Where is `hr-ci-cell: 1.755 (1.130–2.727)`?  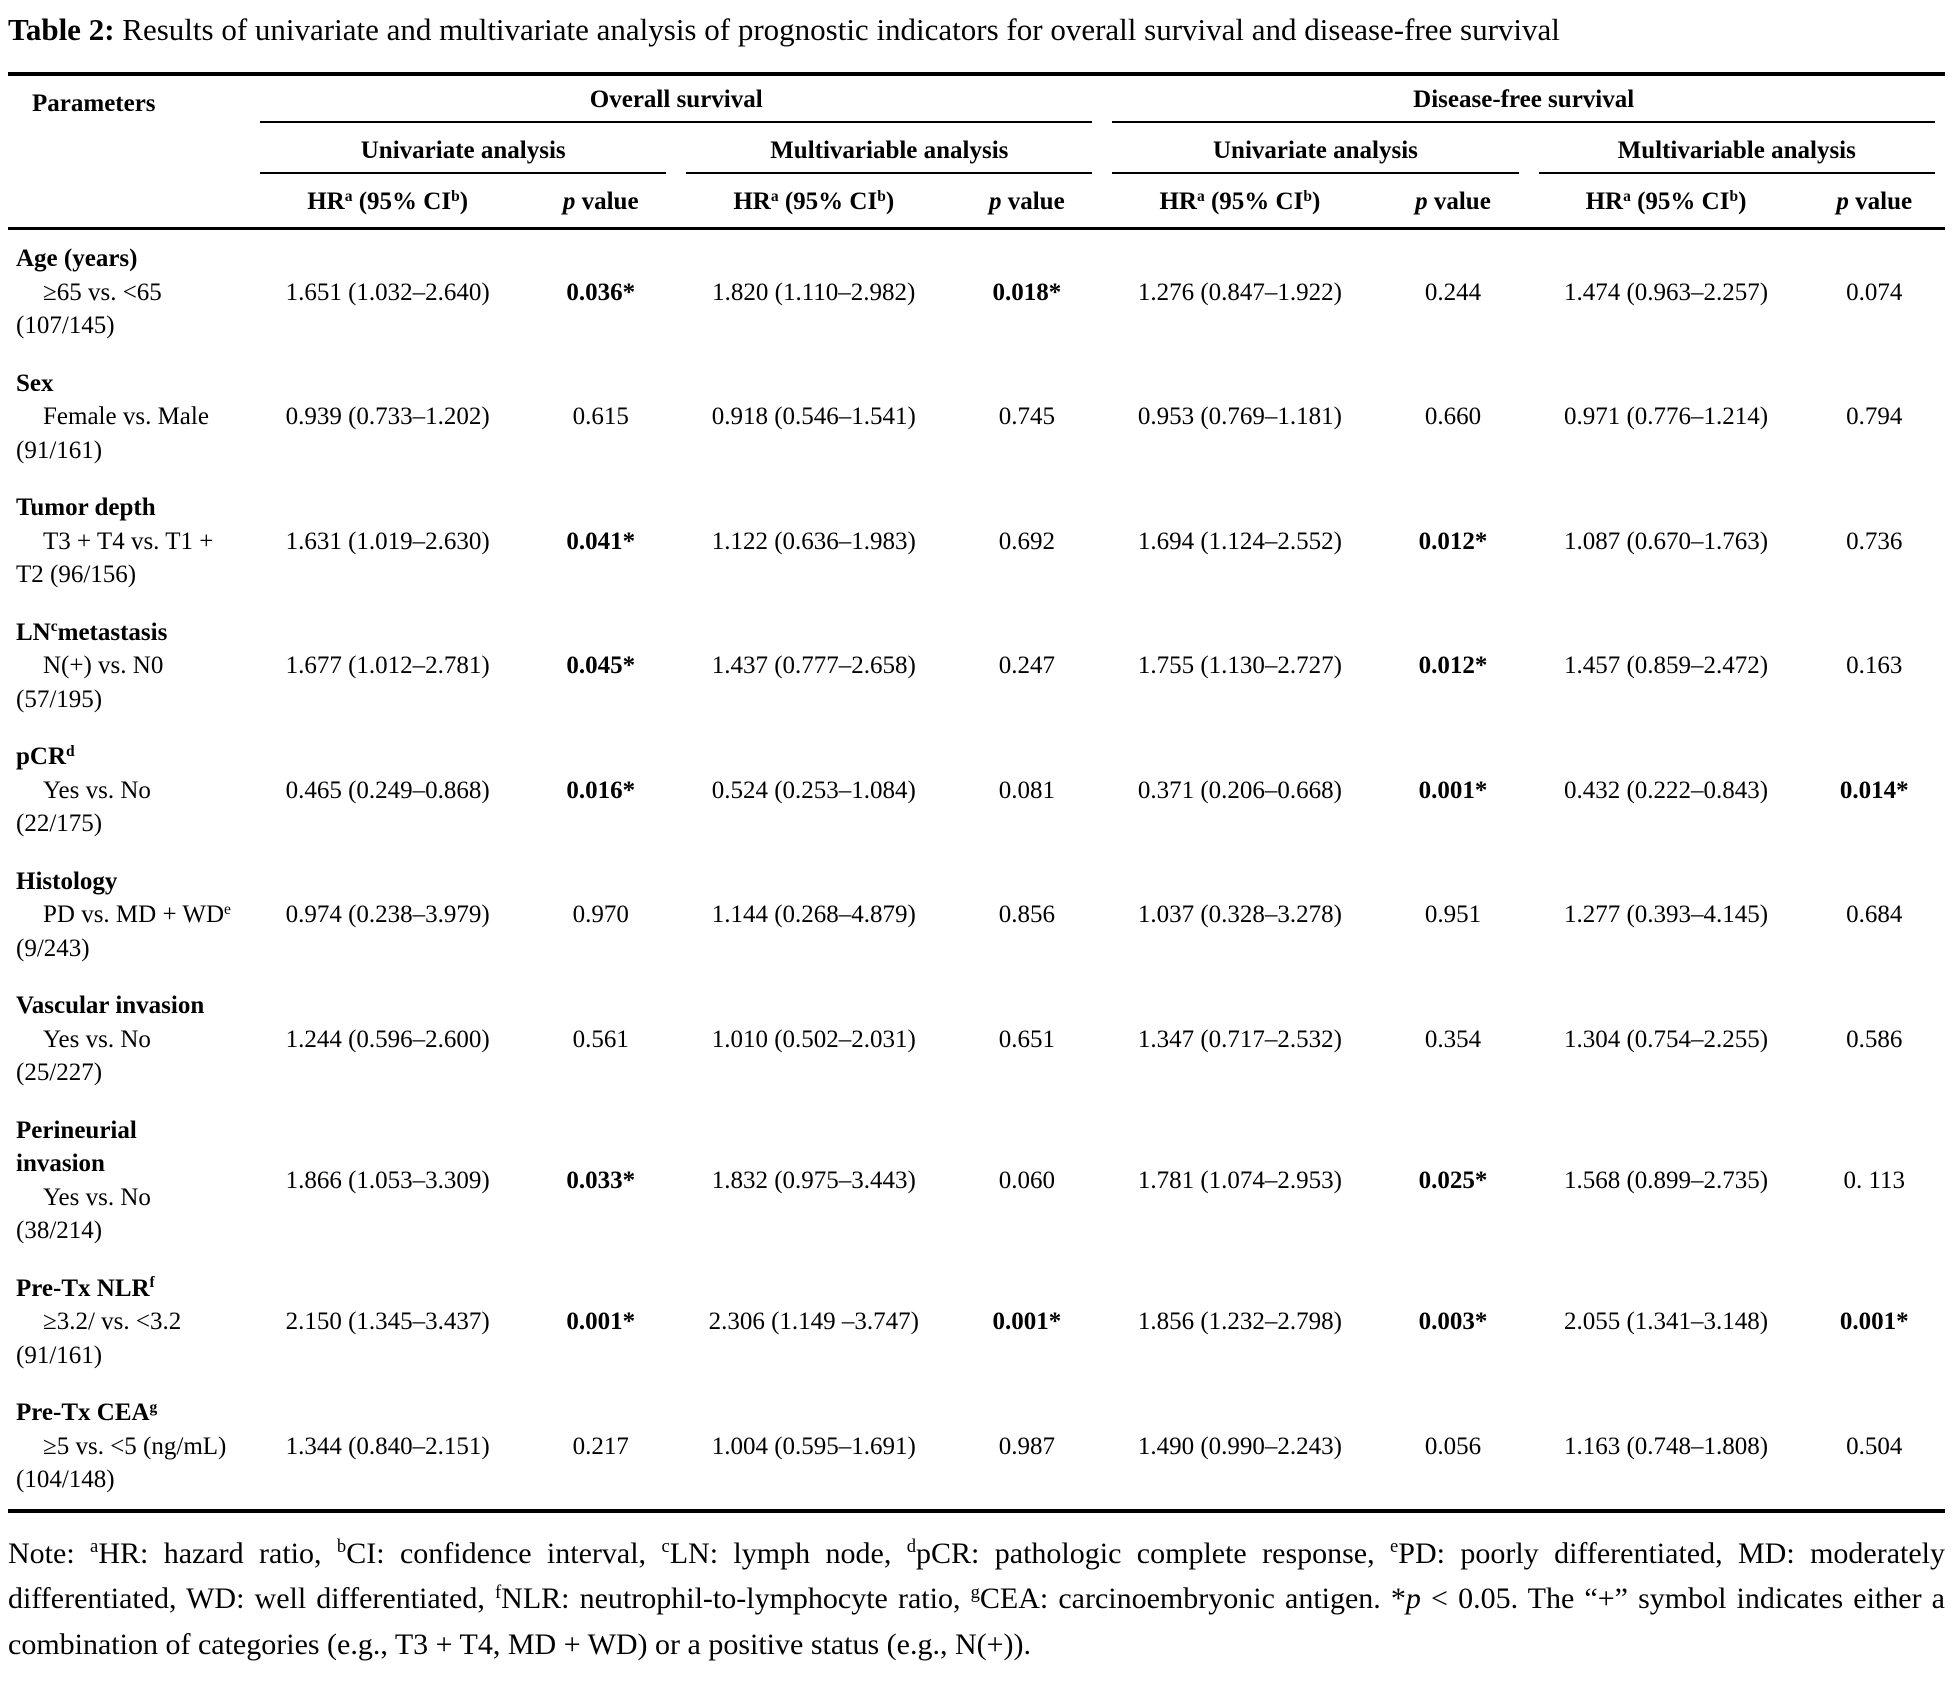
hr-ci-cell: 1.755 (1.130–2.727) is located at coordinates (1239, 666).